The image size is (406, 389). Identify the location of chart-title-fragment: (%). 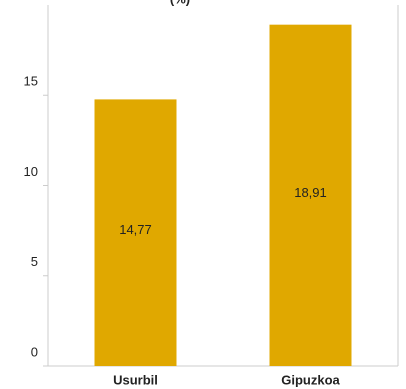
(180, 3).